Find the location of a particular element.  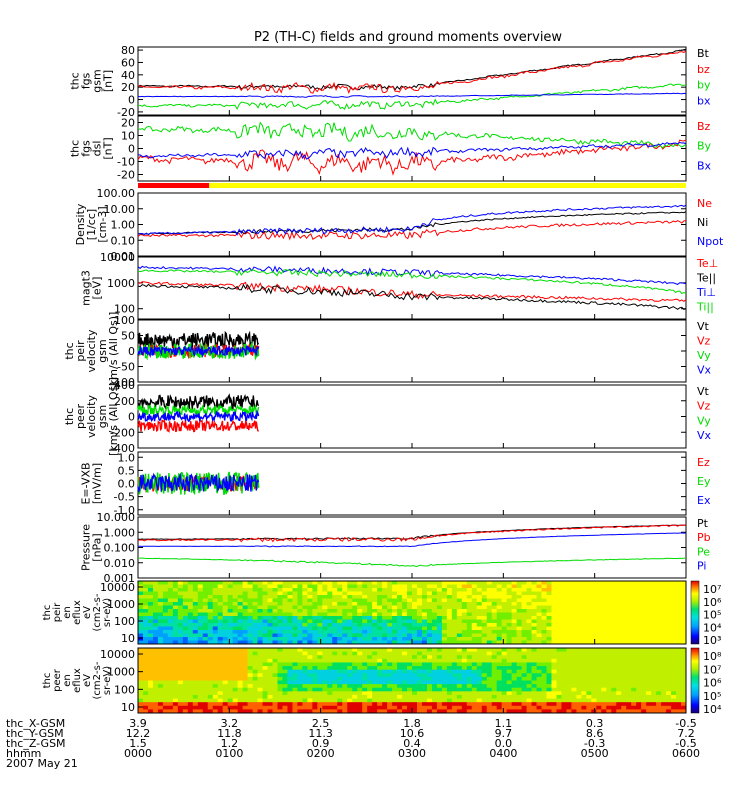

ephemeris-value: 0.0 is located at coordinates (504, 743).